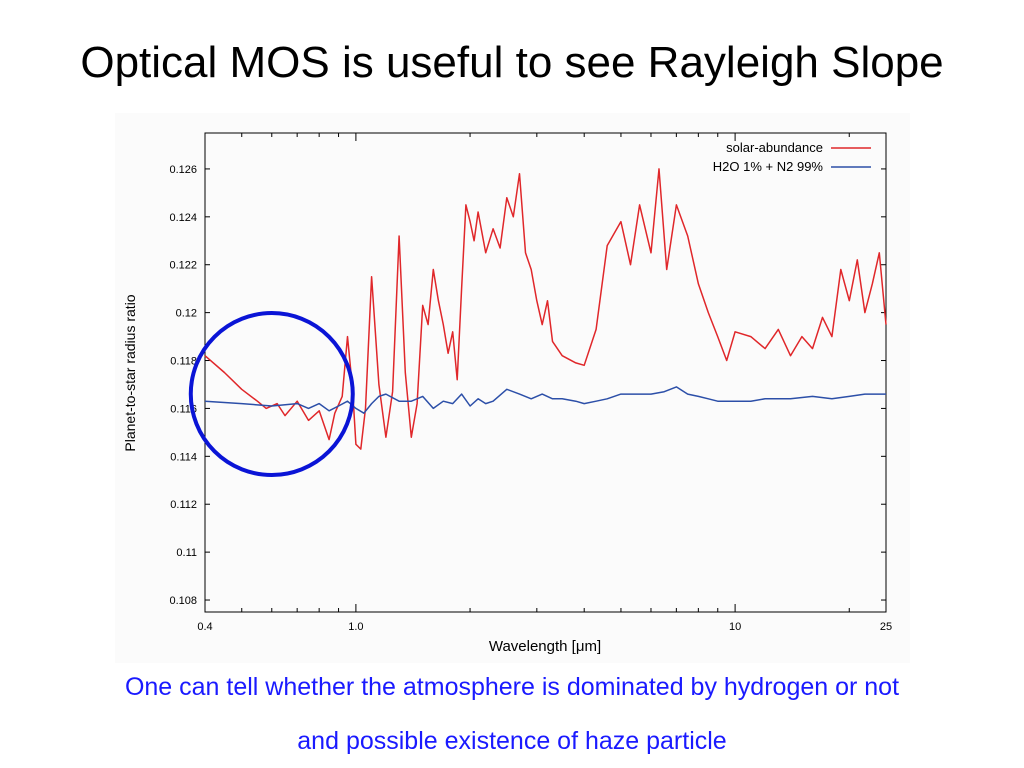 The image size is (1024, 768). Describe the element at coordinates (774, 147) in the screenshot. I see `legend-label-solar: solar-abundance` at that location.